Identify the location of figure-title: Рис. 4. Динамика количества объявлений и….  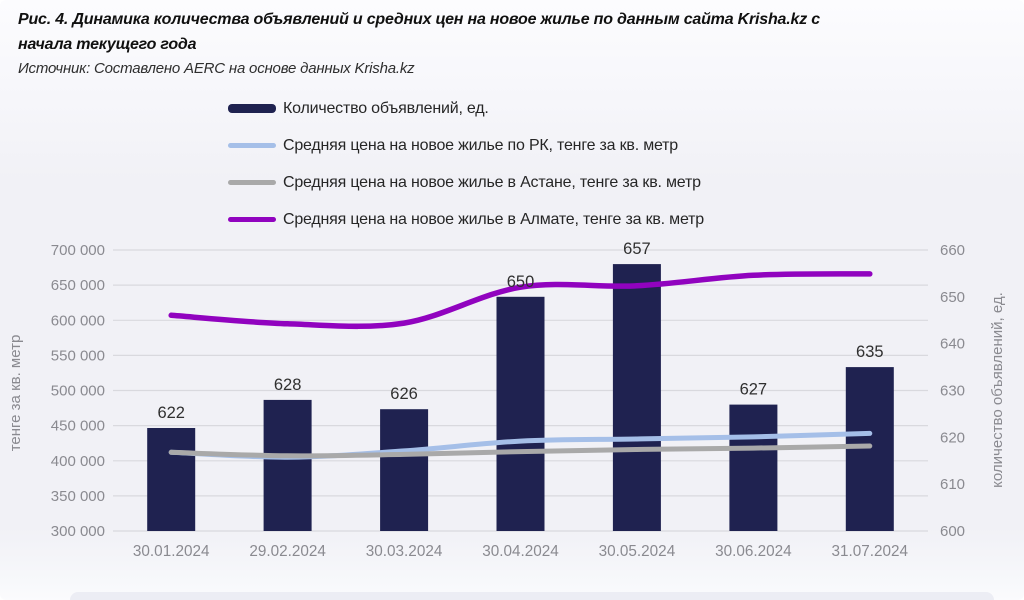
(419, 32).